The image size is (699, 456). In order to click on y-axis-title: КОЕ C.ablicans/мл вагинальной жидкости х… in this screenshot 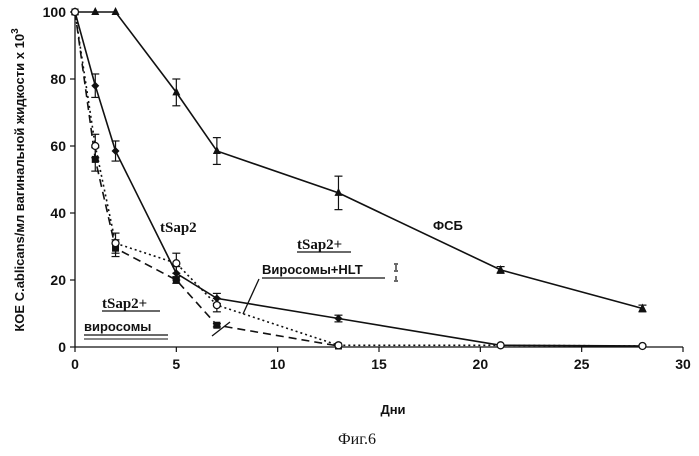, I will do `click(18, 180)`.